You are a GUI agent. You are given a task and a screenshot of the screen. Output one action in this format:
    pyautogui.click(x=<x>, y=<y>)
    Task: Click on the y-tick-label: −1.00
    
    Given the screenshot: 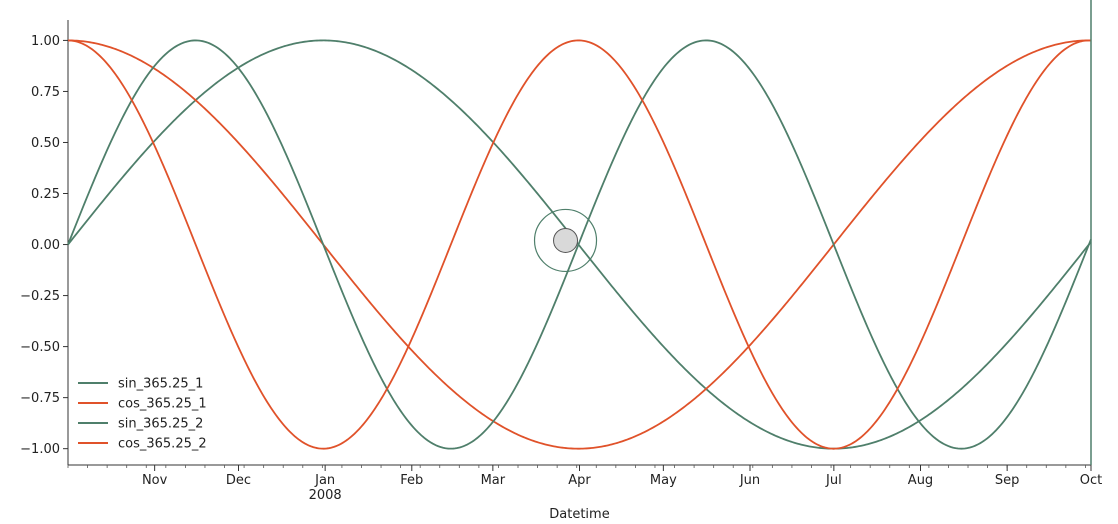 What is the action you would take?
    pyautogui.click(x=40, y=449)
    